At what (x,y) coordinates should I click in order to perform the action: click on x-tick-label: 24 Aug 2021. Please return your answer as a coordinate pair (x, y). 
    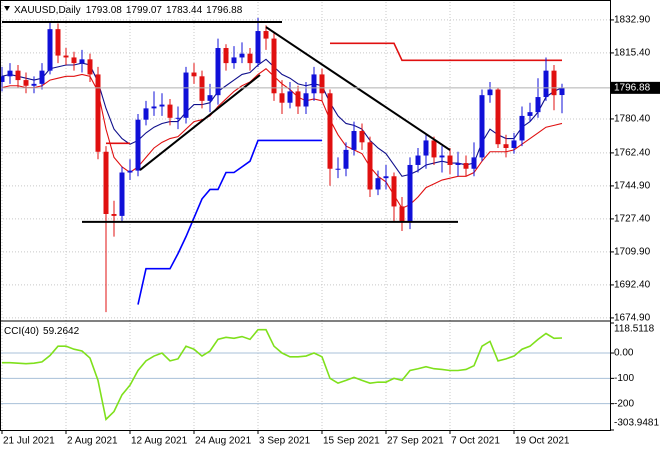
    Looking at the image, I should click on (223, 441).